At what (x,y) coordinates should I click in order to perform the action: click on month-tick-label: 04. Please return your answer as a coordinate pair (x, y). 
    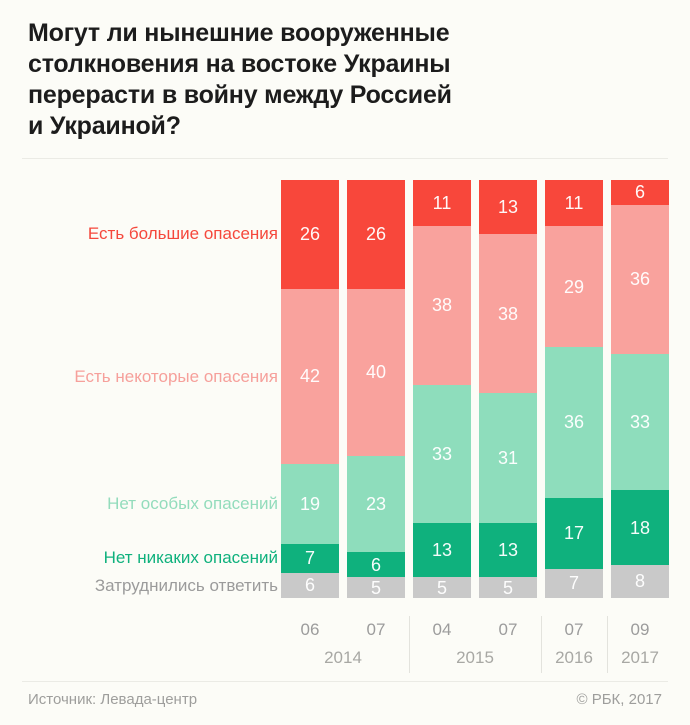
    Looking at the image, I should click on (442, 629).